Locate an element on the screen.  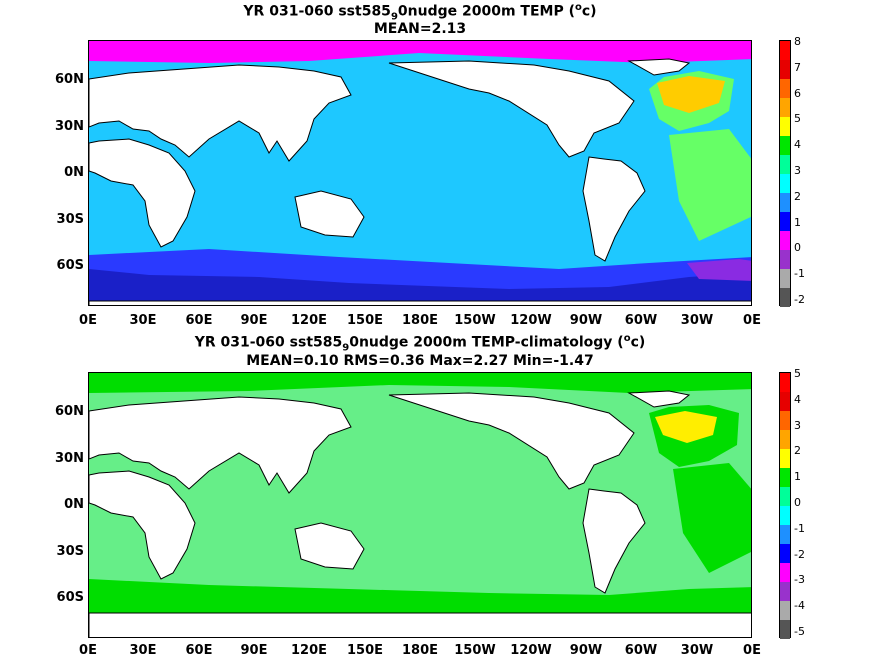
panel1-colorbar is located at coordinates (785, 173).